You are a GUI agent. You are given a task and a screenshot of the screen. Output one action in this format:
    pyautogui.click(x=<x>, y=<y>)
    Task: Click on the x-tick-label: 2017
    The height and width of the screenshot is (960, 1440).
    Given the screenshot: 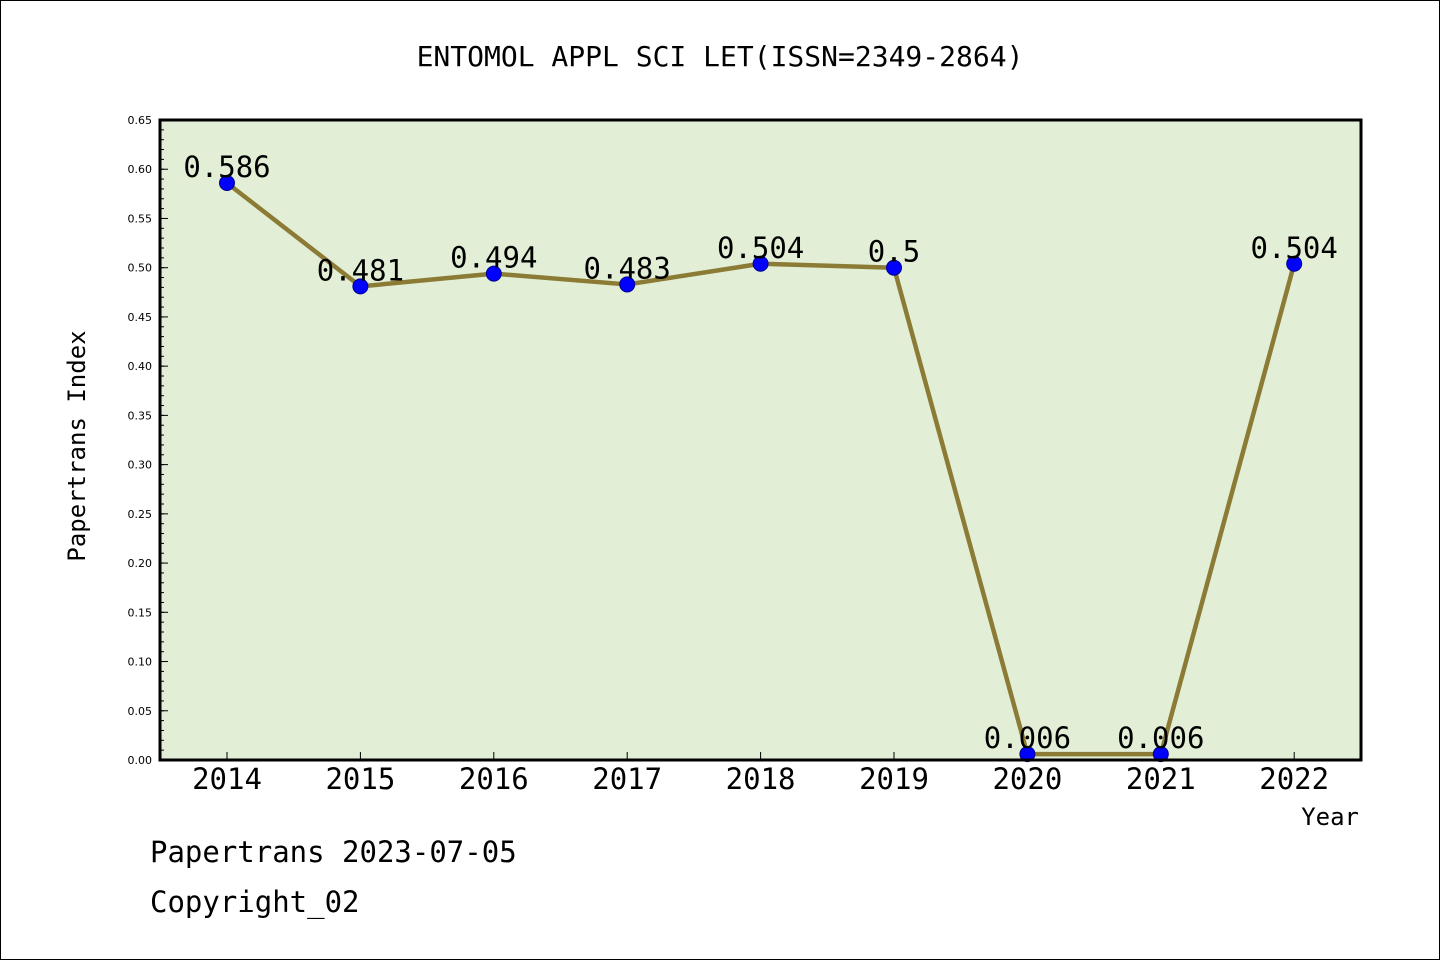 What is the action you would take?
    pyautogui.click(x=627, y=779)
    